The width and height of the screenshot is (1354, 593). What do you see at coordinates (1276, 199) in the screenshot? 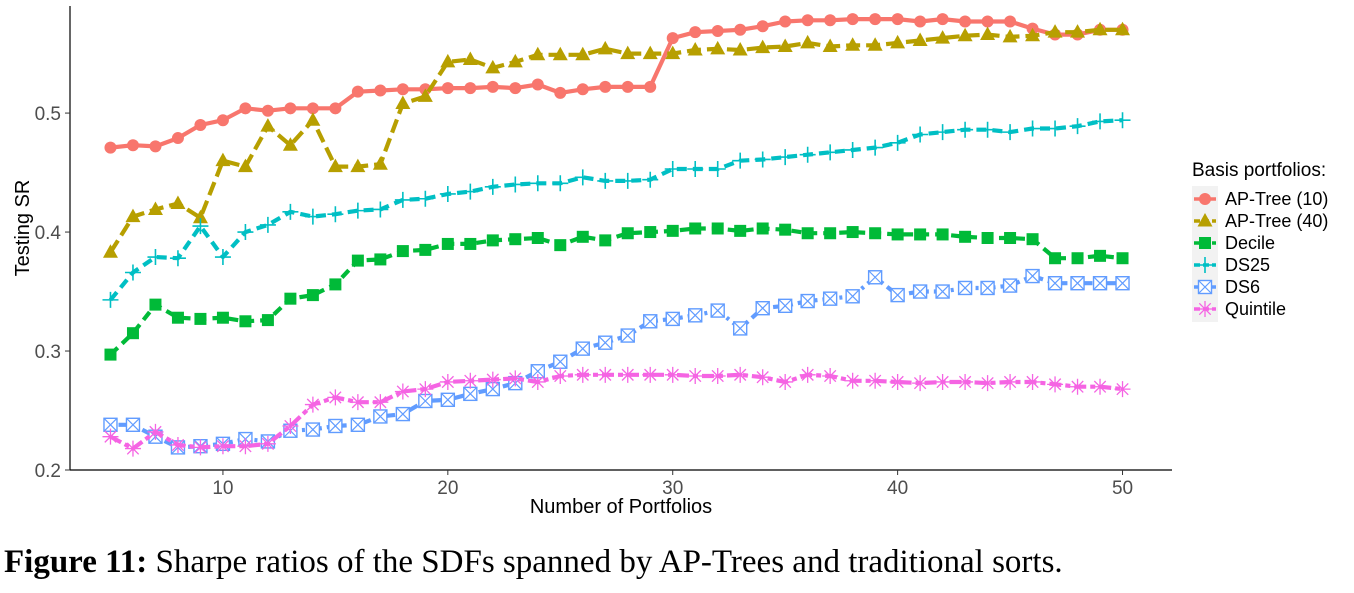
I see `legend-label: AP-Tree (10)` at bounding box center [1276, 199].